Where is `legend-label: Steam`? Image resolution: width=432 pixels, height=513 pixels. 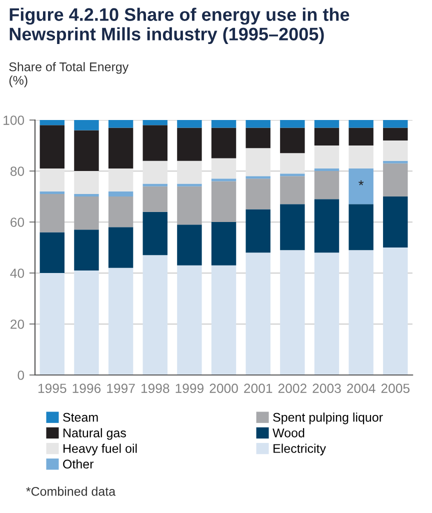 legend-label: Steam is located at coordinates (80, 417).